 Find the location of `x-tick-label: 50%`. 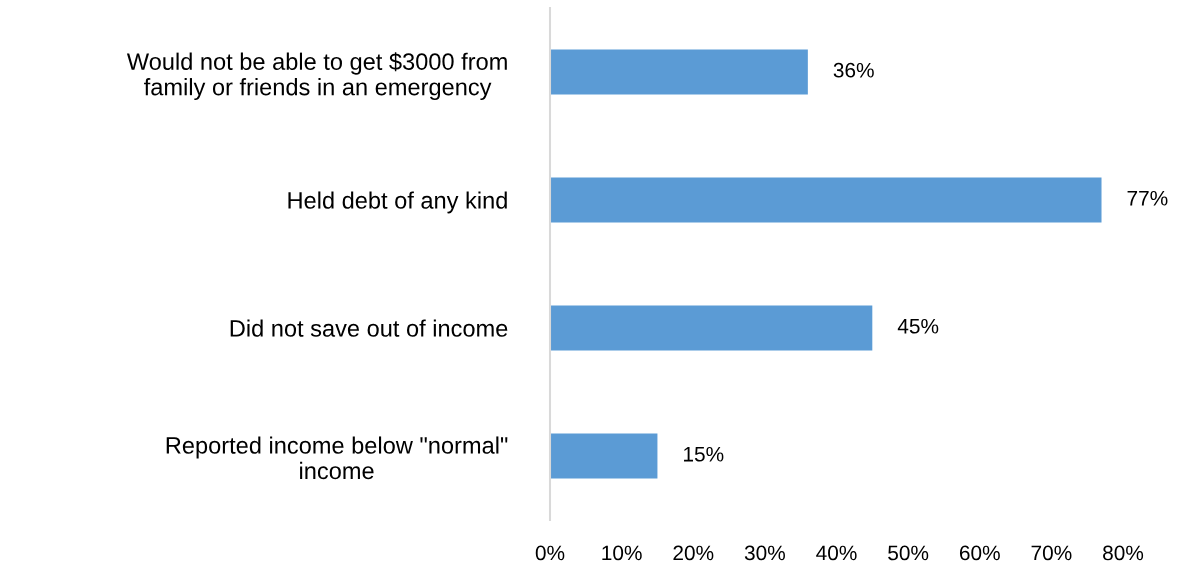

x-tick-label: 50% is located at coordinates (908, 553).